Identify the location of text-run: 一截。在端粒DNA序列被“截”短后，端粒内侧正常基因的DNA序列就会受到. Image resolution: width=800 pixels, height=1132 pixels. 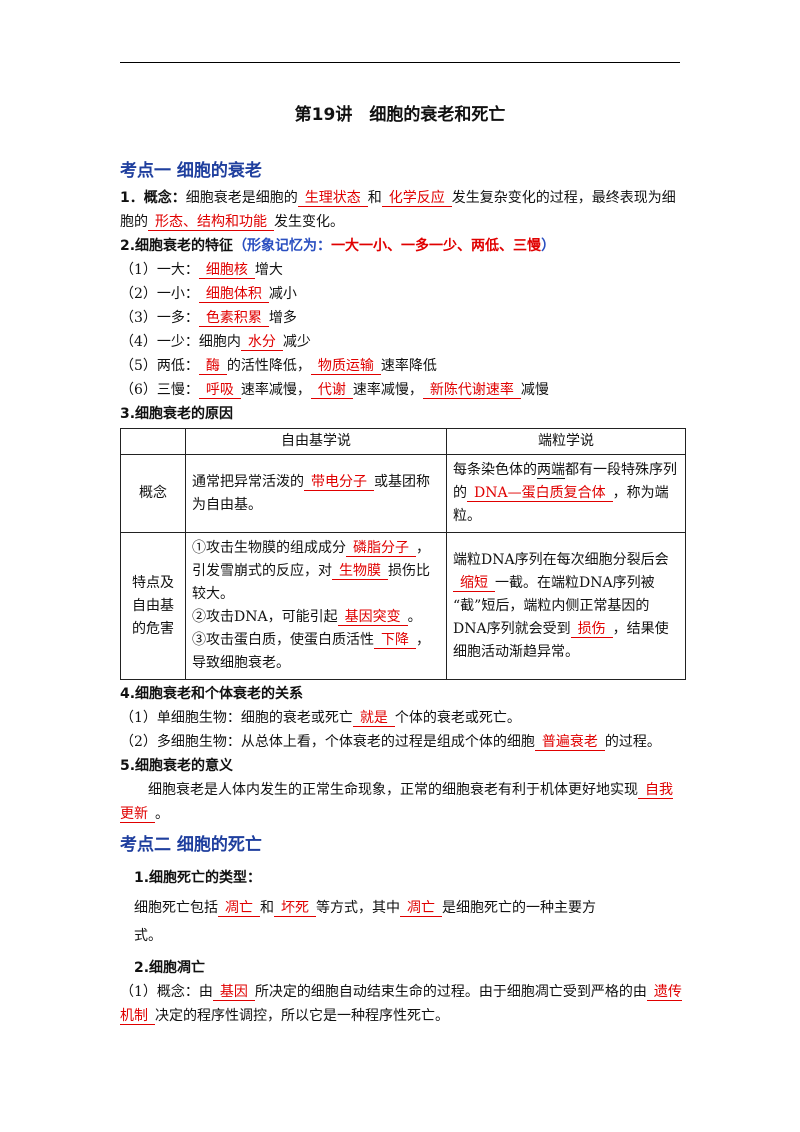
(554, 605).